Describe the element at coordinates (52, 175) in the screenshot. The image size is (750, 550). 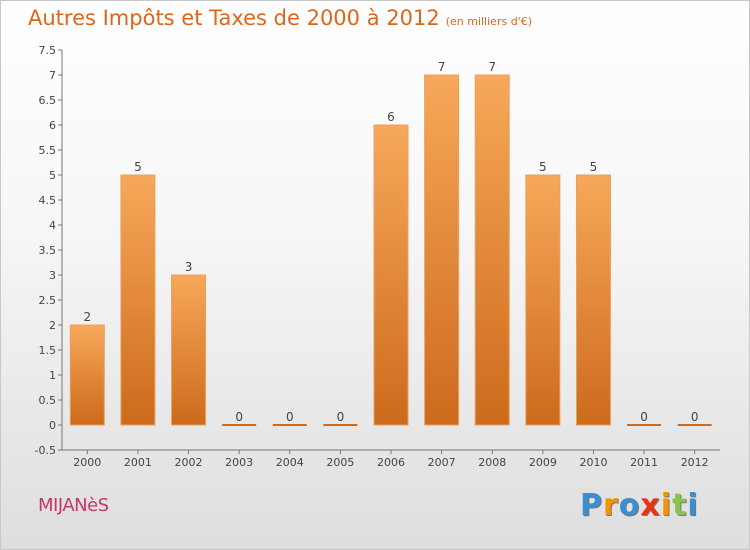
I see `y-tick-label: 5` at that location.